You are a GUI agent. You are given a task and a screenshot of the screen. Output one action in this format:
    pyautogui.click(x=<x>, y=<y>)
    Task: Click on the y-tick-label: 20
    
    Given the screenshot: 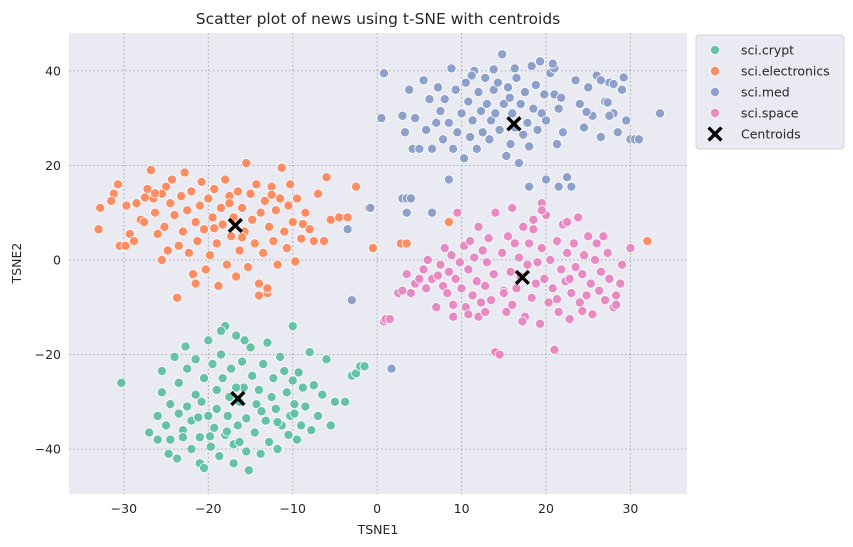 What is the action you would take?
    pyautogui.click(x=53, y=165)
    